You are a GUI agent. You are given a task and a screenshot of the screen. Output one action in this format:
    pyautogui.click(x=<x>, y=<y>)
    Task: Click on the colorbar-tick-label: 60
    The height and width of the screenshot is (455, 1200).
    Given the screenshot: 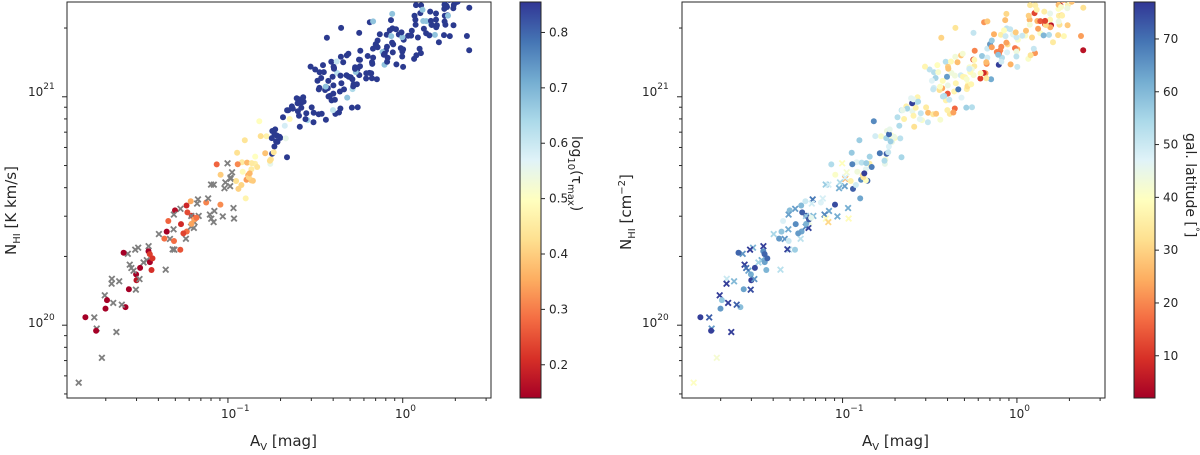 What is the action you would take?
    pyautogui.click(x=1170, y=92)
    